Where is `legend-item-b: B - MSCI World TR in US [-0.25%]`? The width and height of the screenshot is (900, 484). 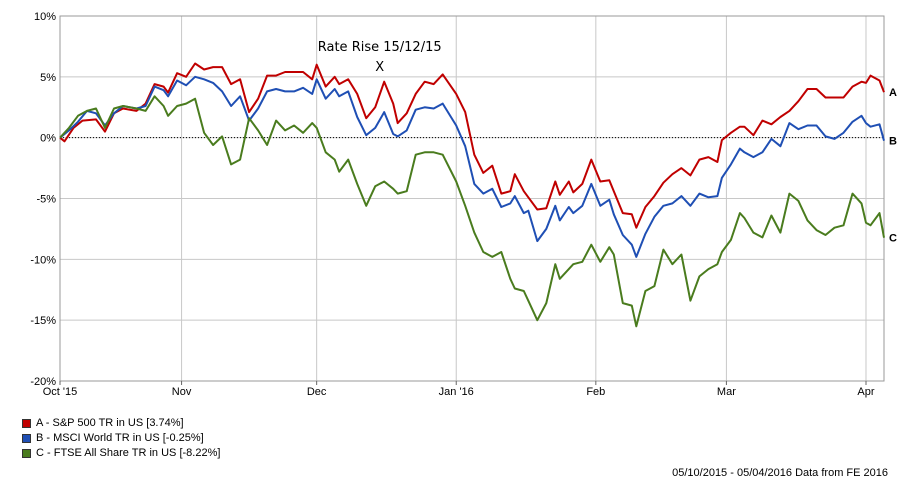
legend-item-b: B - MSCI World TR in US [-0.25%] is located at coordinates (121, 438).